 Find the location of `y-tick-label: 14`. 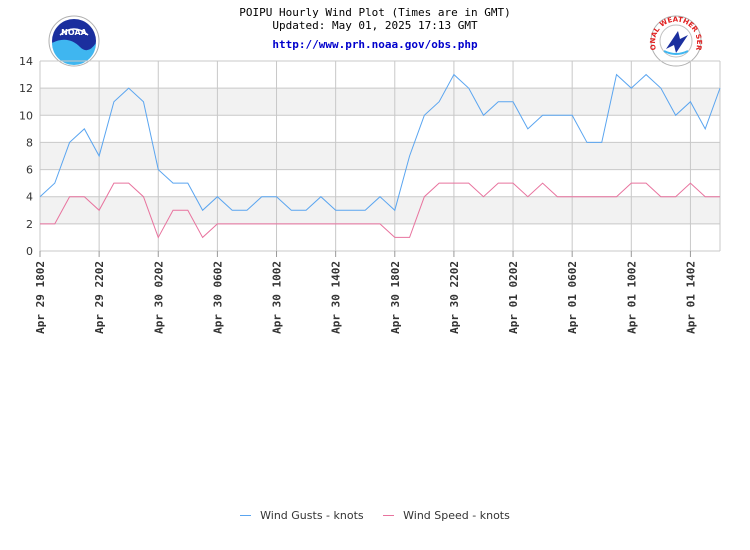

y-tick-label: 14 is located at coordinates (26, 61).